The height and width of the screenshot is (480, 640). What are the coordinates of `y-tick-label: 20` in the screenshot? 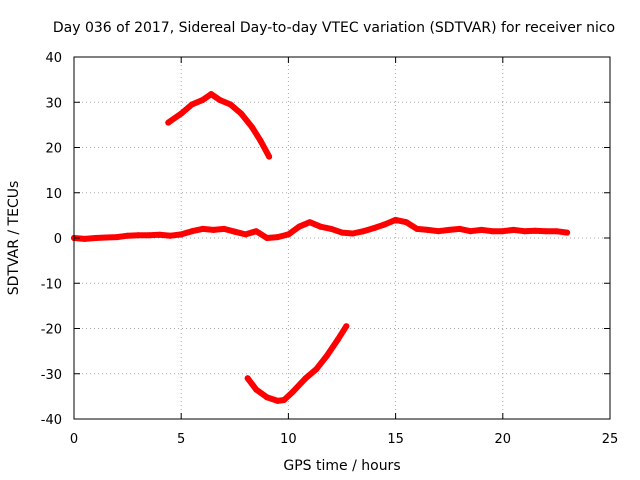 It's located at (53, 149).